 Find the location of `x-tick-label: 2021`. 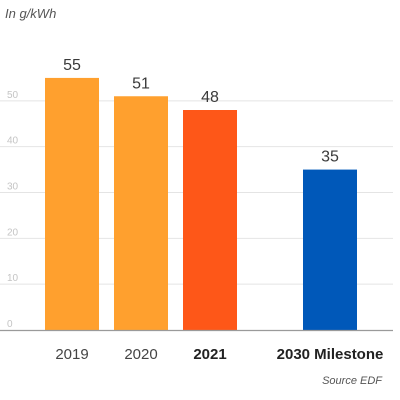

x-tick-label: 2021 is located at coordinates (209, 354).